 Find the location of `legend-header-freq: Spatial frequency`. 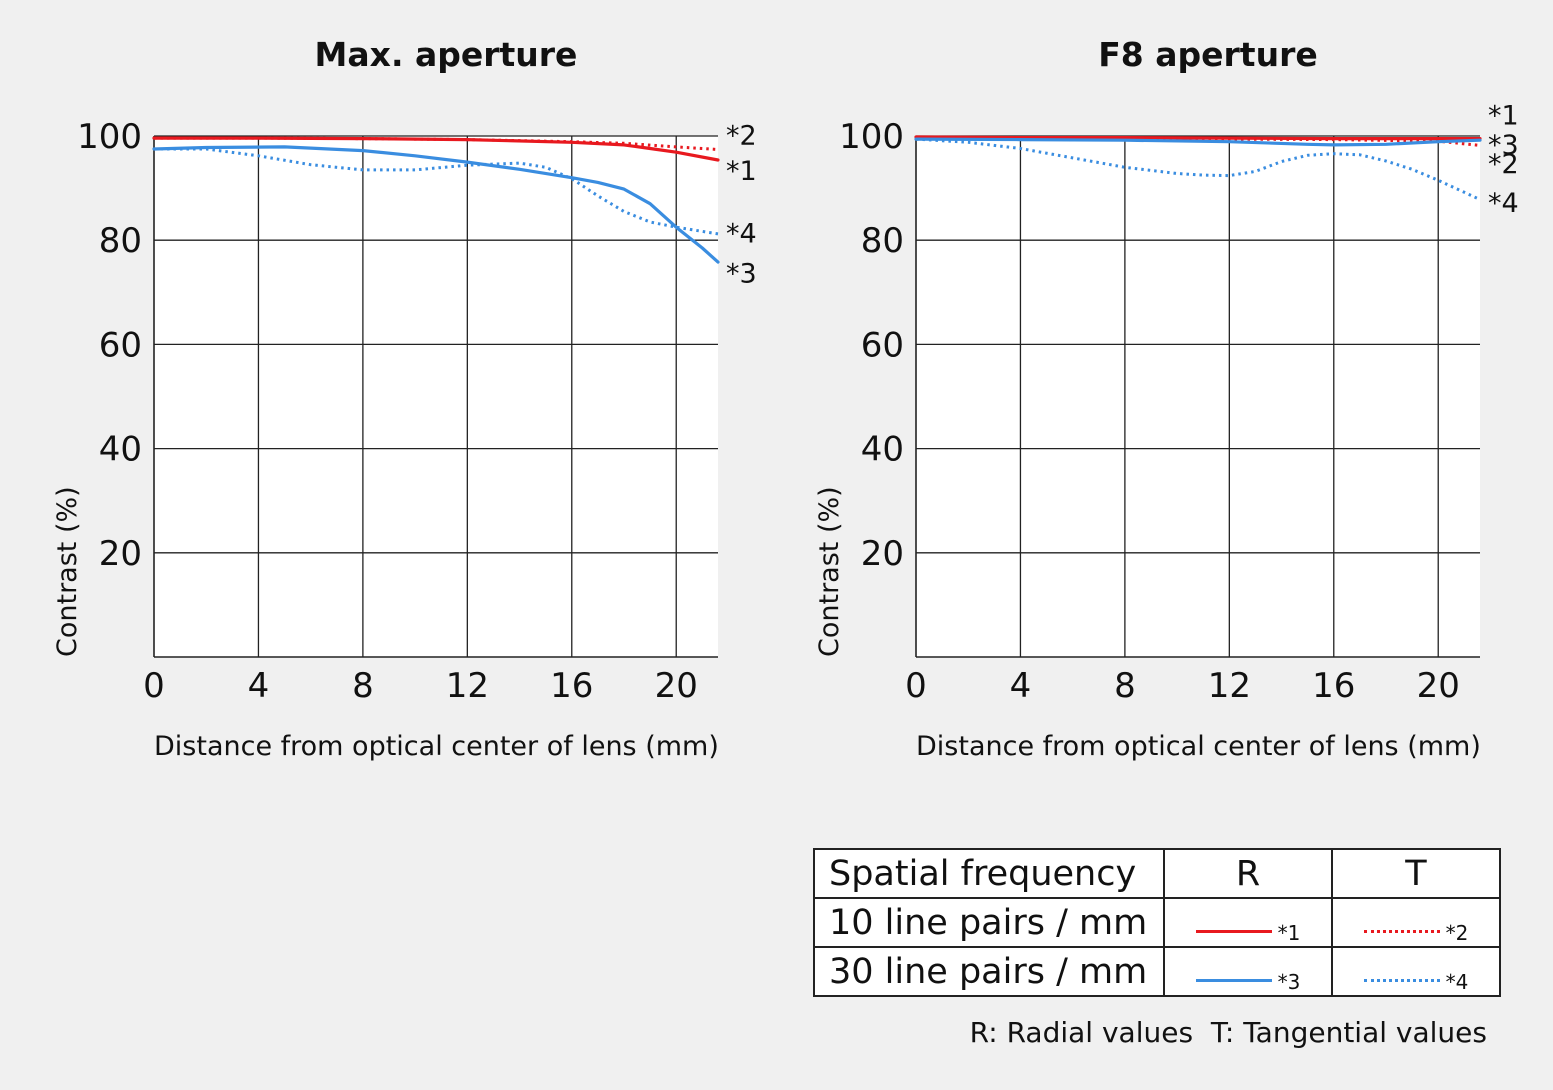

legend-header-freq: Spatial frequency is located at coordinates (989, 873).